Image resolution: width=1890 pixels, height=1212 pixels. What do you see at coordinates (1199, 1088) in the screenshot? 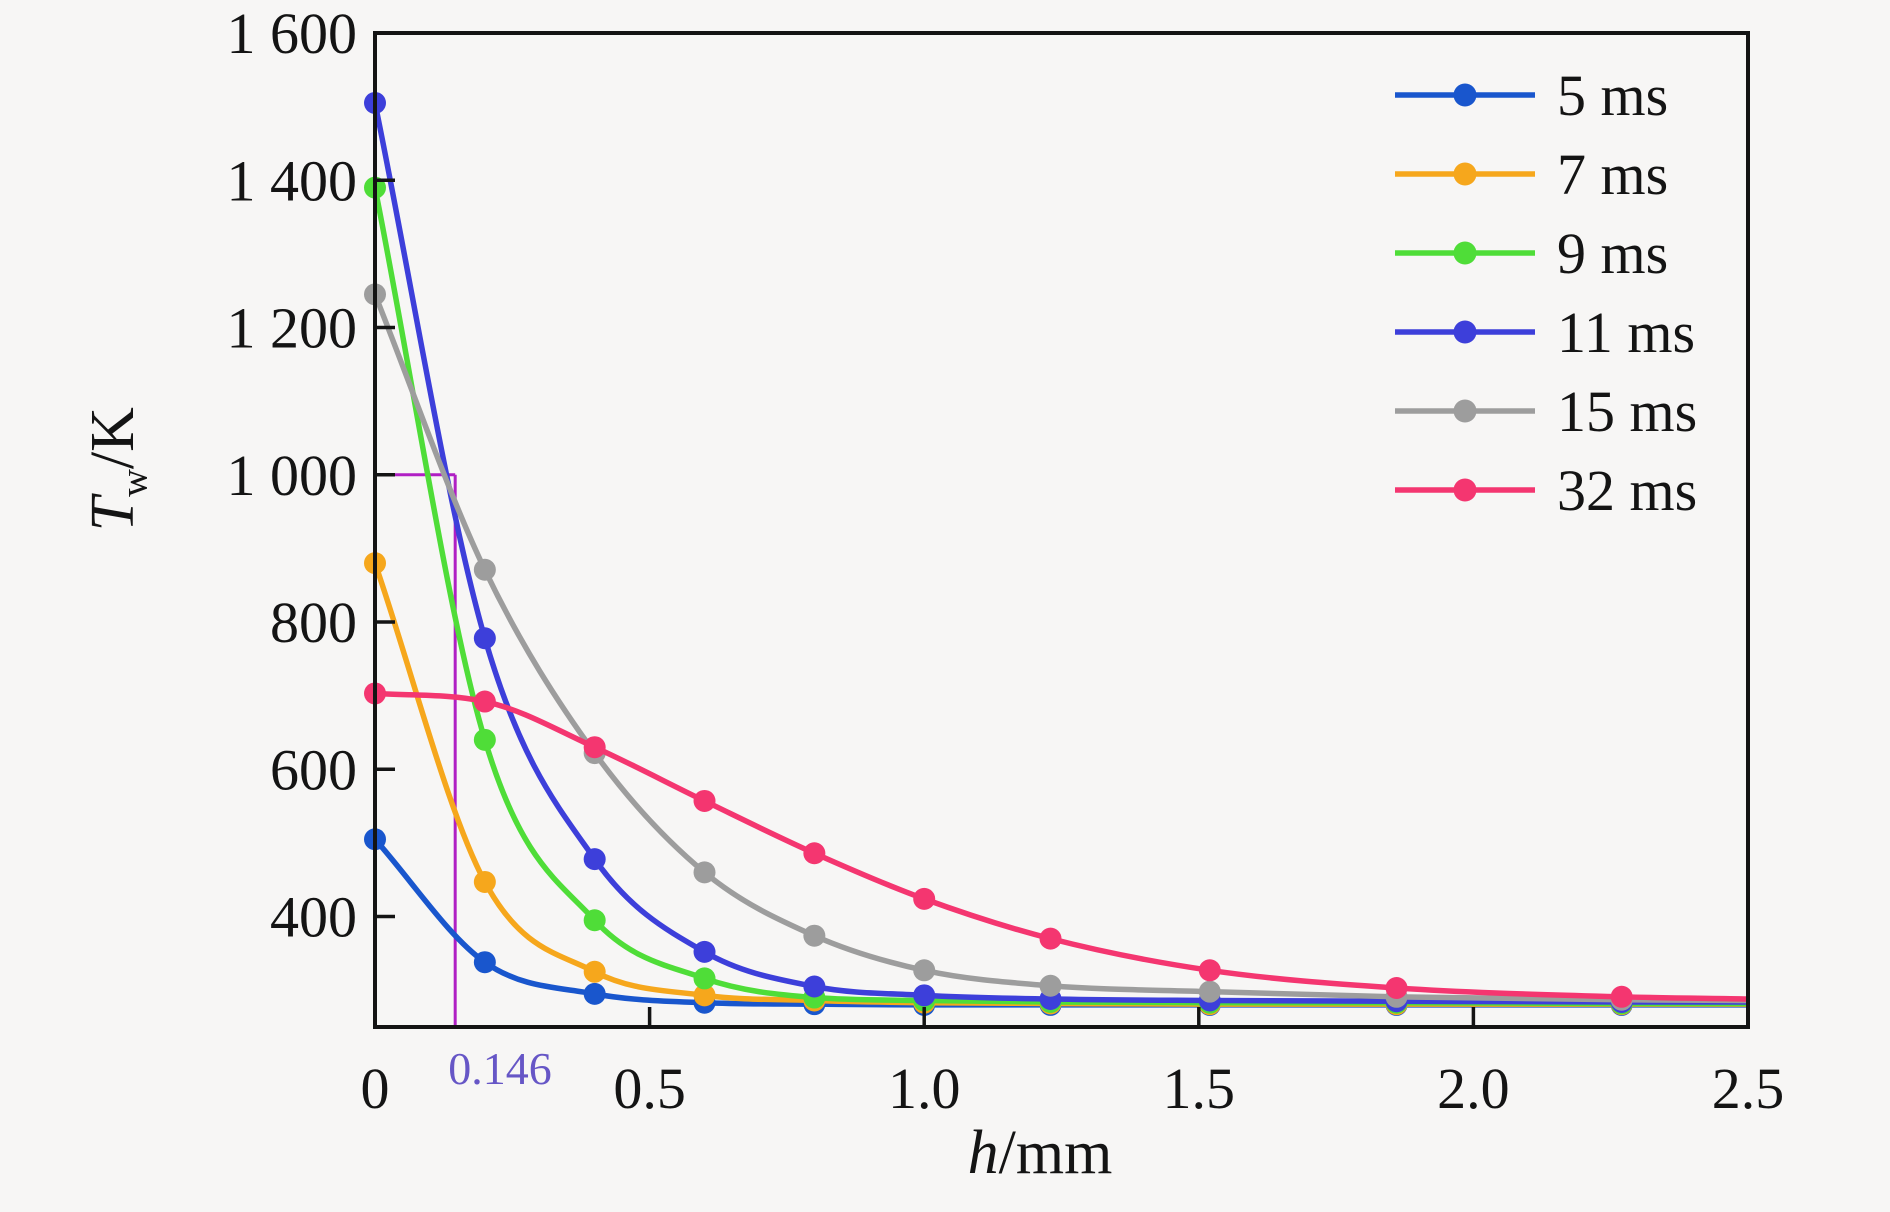
I see `x-tick-label: 1.5` at bounding box center [1199, 1088].